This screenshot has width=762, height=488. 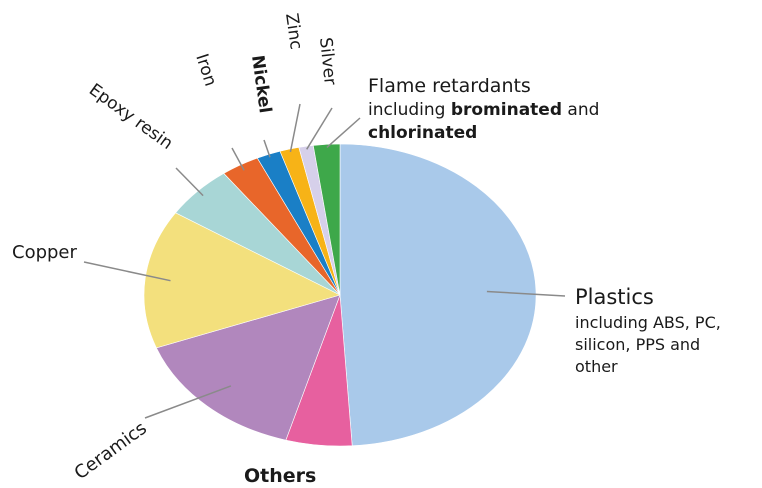 I want to click on plastics-note-line: other, so click(x=596, y=366).